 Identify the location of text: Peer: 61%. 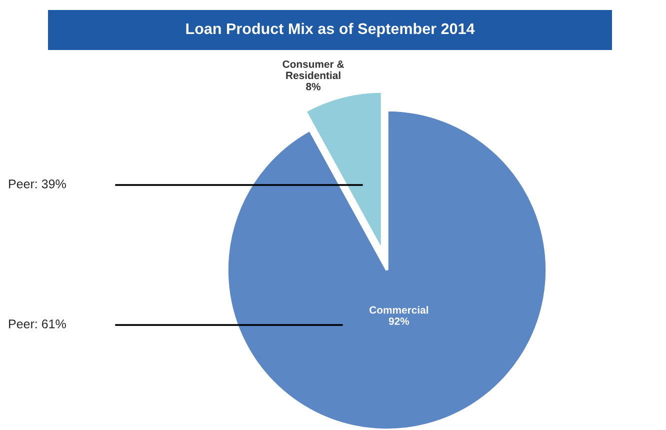
(37, 324).